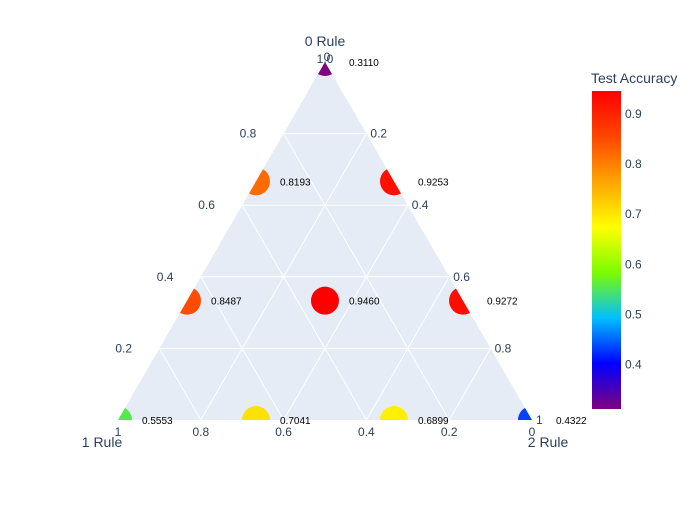  Describe the element at coordinates (634, 78) in the screenshot. I see `colorbar-title: Test Accuracy` at that location.